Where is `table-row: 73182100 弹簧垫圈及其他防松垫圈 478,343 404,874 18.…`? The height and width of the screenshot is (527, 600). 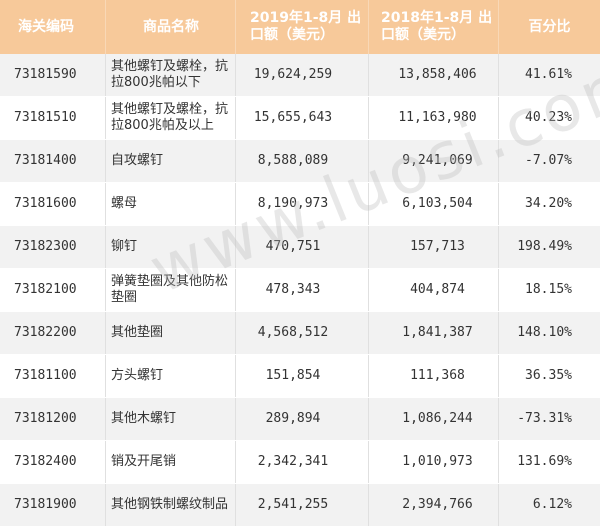 table-row: 73182100 弹簧垫圈及其他防松垫圈 478,343 404,874 18.… is located at coordinates (300, 290).